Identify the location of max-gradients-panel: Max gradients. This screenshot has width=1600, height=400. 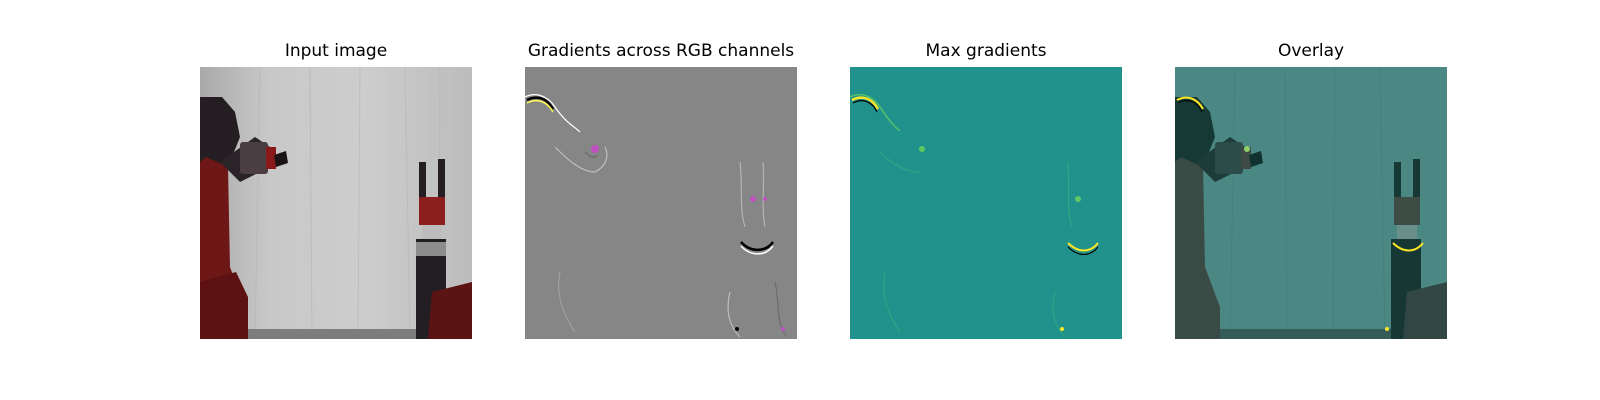
(986, 191).